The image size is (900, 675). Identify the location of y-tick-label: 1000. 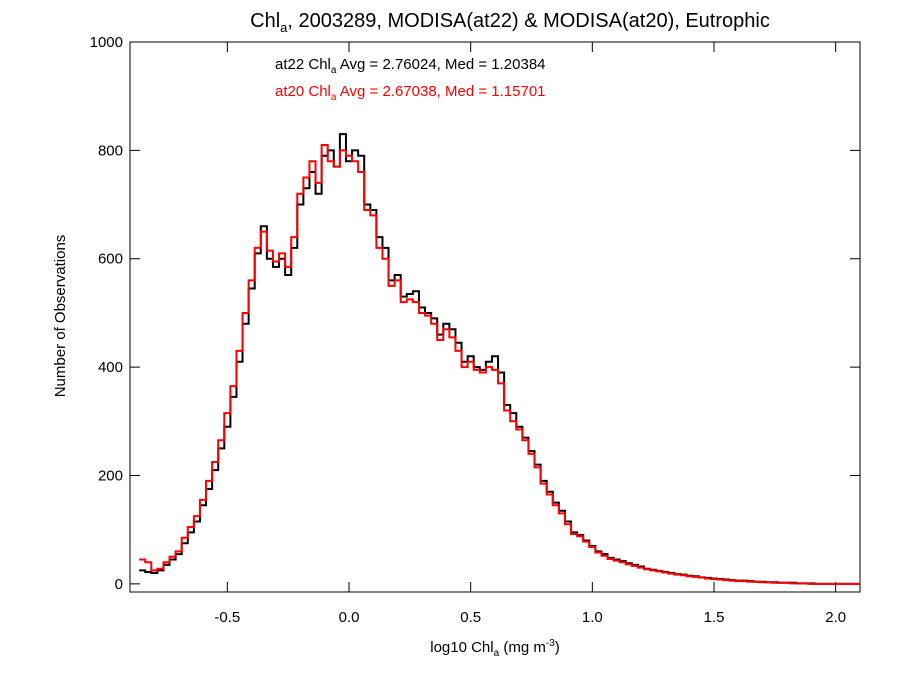
(106, 42).